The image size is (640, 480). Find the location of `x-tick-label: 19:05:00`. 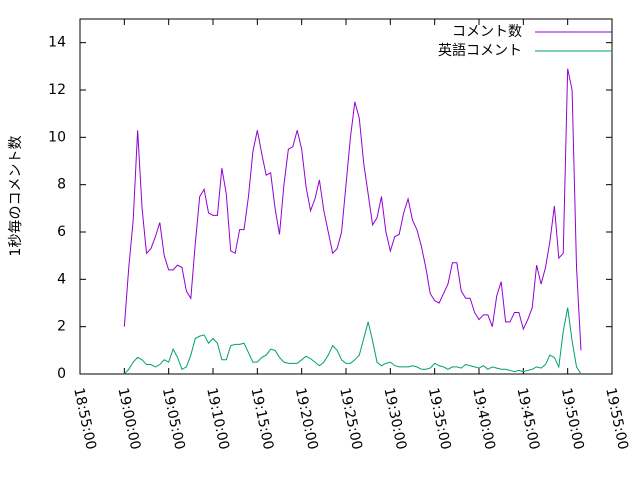

x-tick-label: 19:05:00 is located at coordinates (173, 418).